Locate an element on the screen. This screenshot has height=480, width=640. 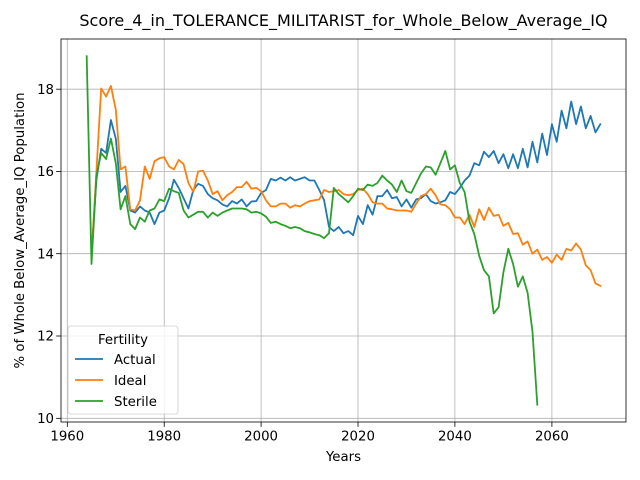
x-tick-label: 2060 is located at coordinates (552, 437).